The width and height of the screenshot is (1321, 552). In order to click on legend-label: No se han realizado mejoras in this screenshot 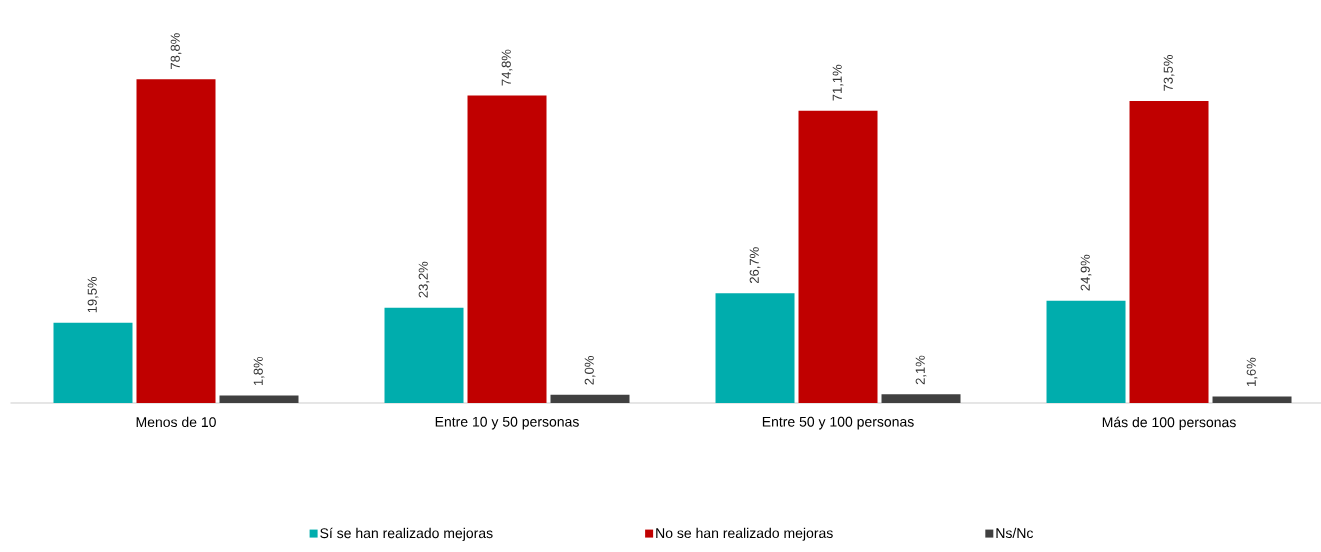, I will do `click(744, 534)`.